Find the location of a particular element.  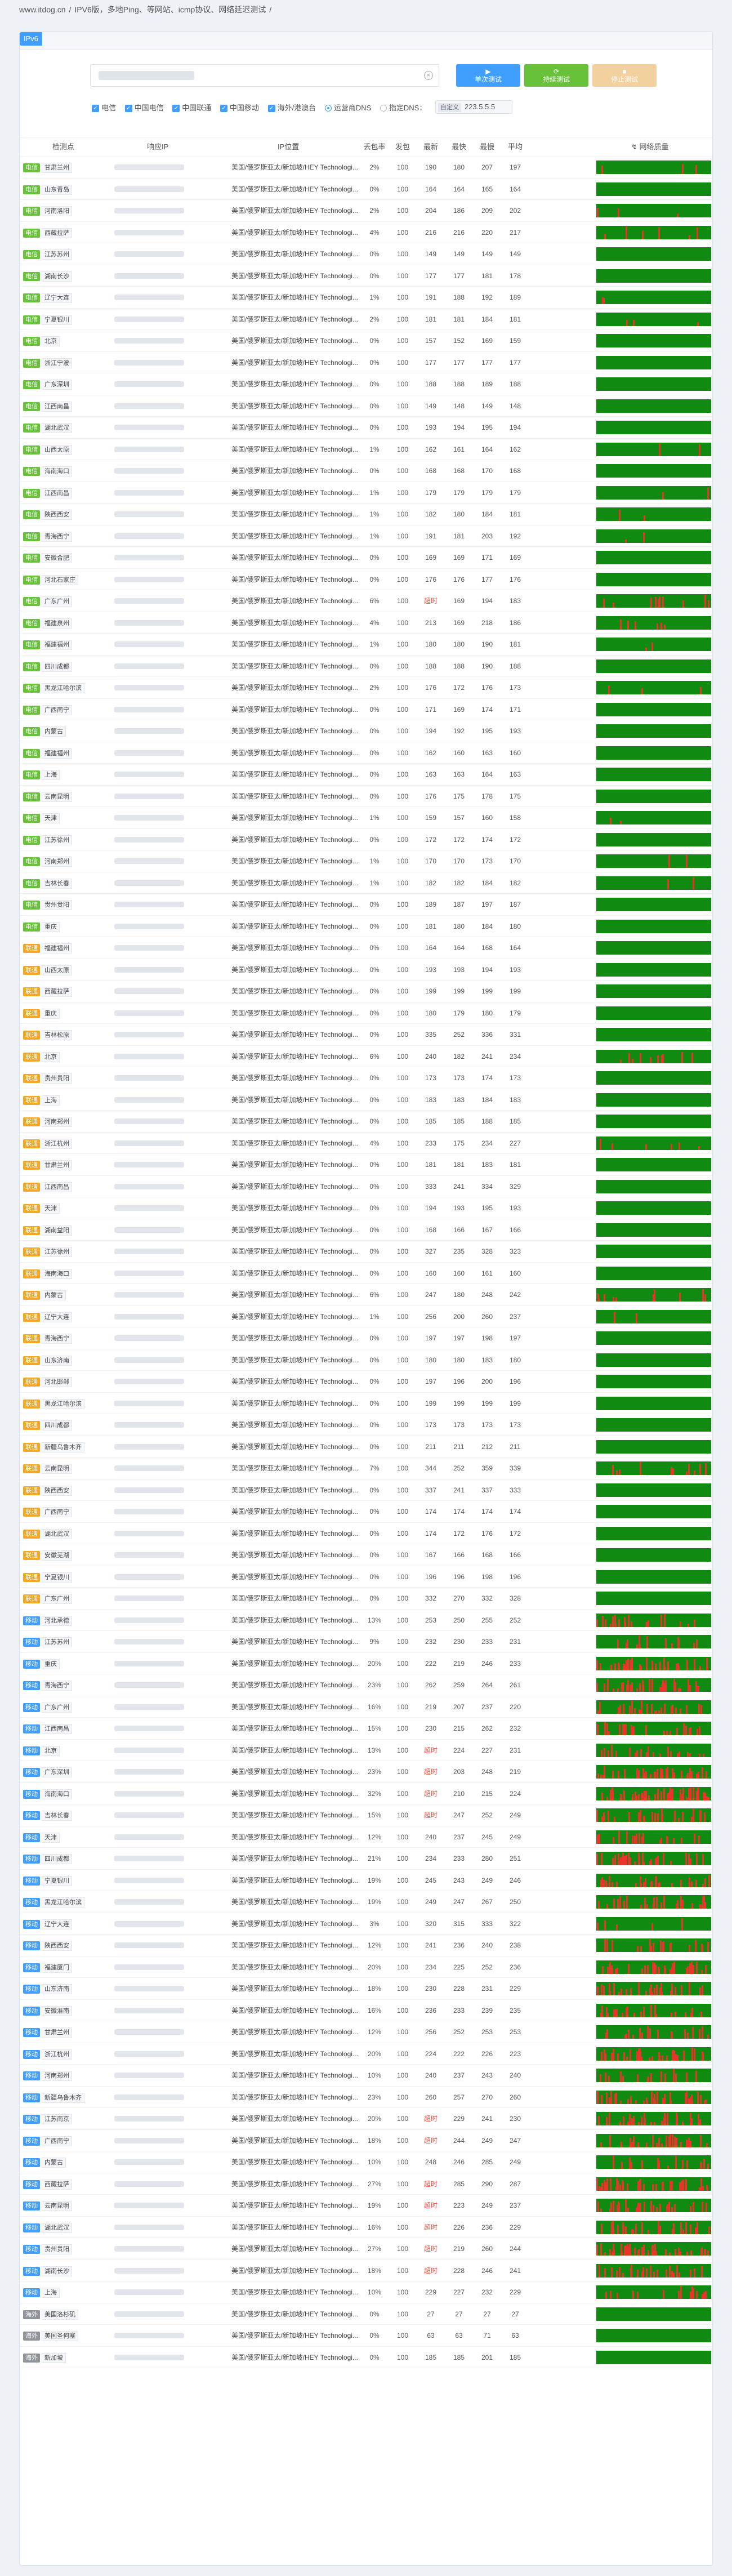

breadcrumb-site: www.itdog.cn is located at coordinates (42, 9).